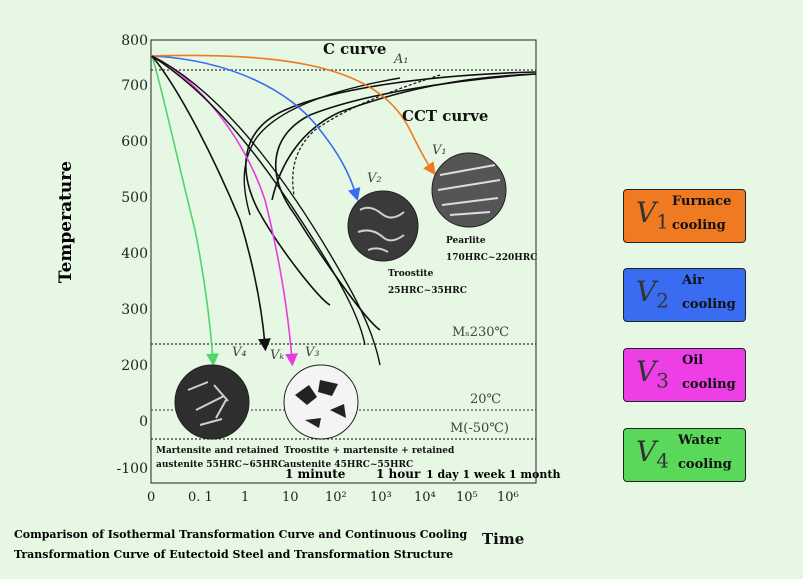  What do you see at coordinates (481, 332) in the screenshot?
I see `ms-label: Mₛ230℃` at bounding box center [481, 332].